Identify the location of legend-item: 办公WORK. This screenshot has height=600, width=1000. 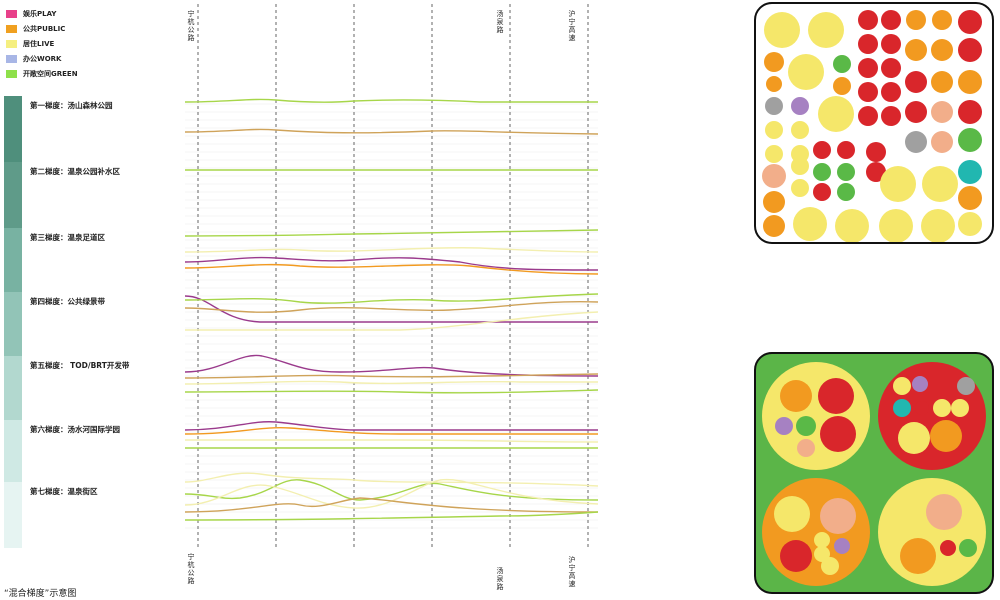
(42, 58).